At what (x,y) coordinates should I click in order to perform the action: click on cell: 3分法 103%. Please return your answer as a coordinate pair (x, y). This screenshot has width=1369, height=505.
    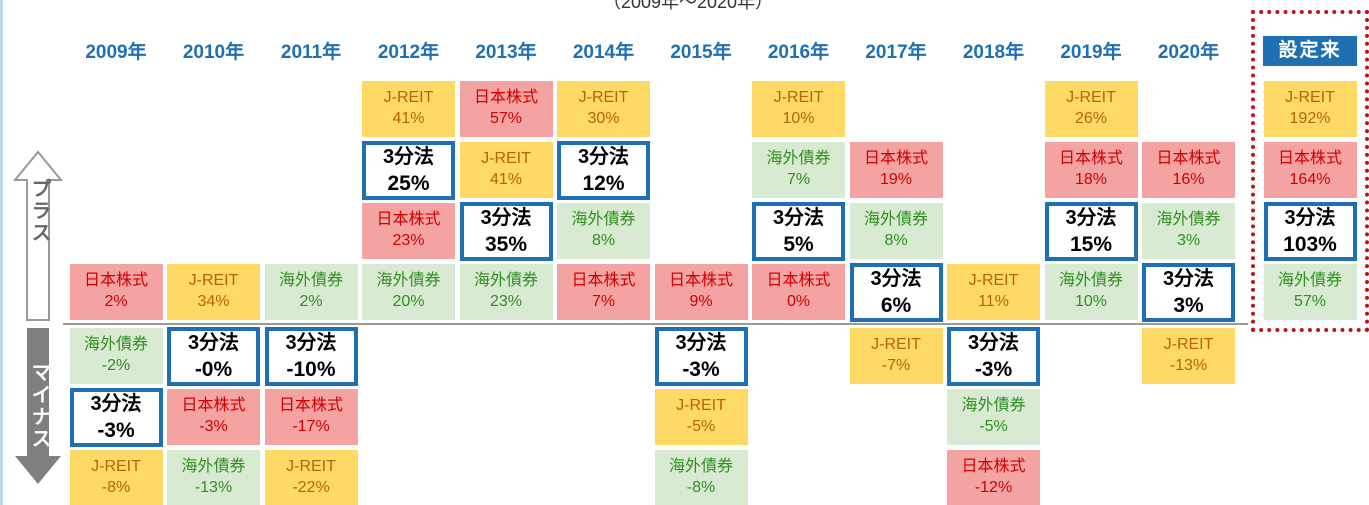
    Looking at the image, I should click on (1310, 231).